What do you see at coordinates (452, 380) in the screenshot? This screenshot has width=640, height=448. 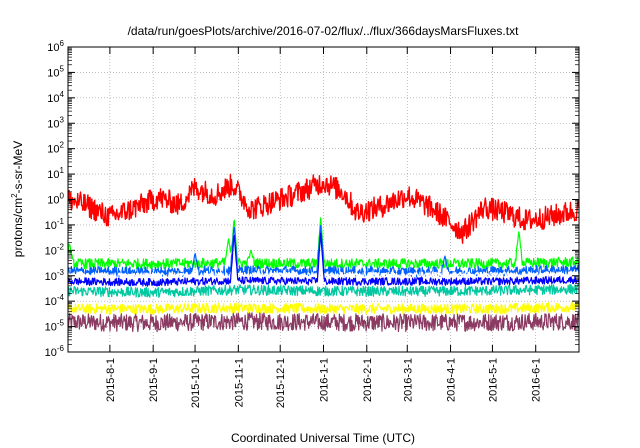 I see `x-tick-label: 2016-4-1` at bounding box center [452, 380].